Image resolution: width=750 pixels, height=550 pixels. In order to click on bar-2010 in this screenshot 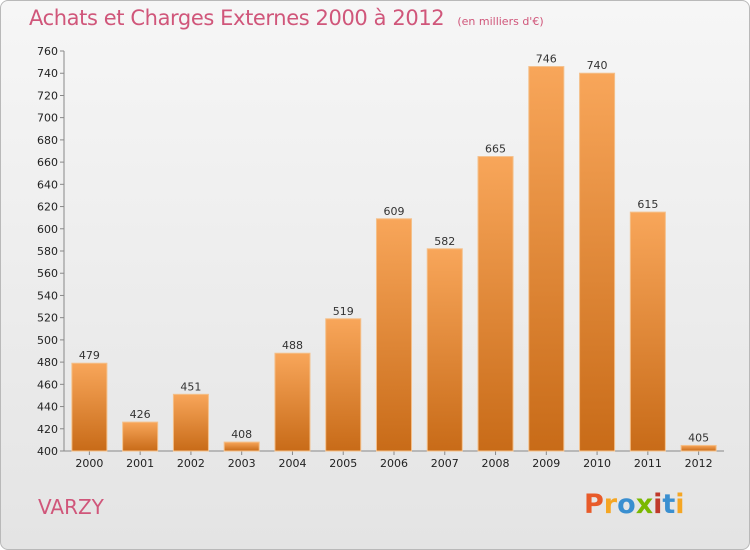, I will do `click(597, 262)`.